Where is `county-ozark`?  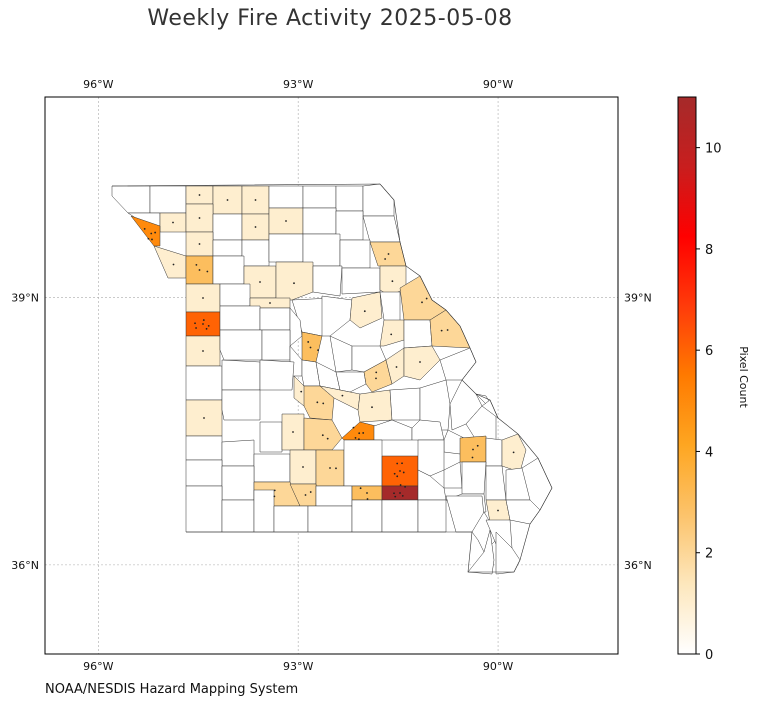
county-ozark is located at coordinates (334, 496).